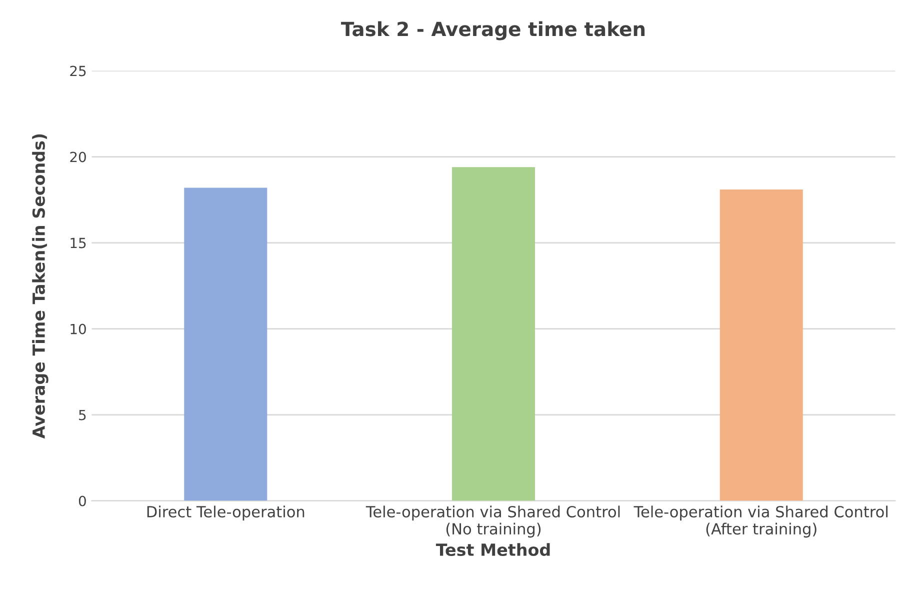  Describe the element at coordinates (78, 71) in the screenshot. I see `y-tick-label: 25` at that location.